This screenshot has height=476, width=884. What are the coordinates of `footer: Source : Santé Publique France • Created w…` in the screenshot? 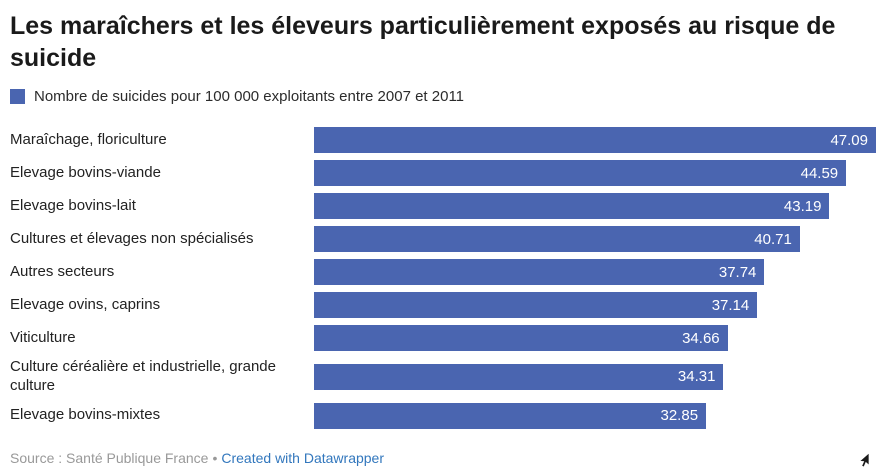 It's located at (197, 458).